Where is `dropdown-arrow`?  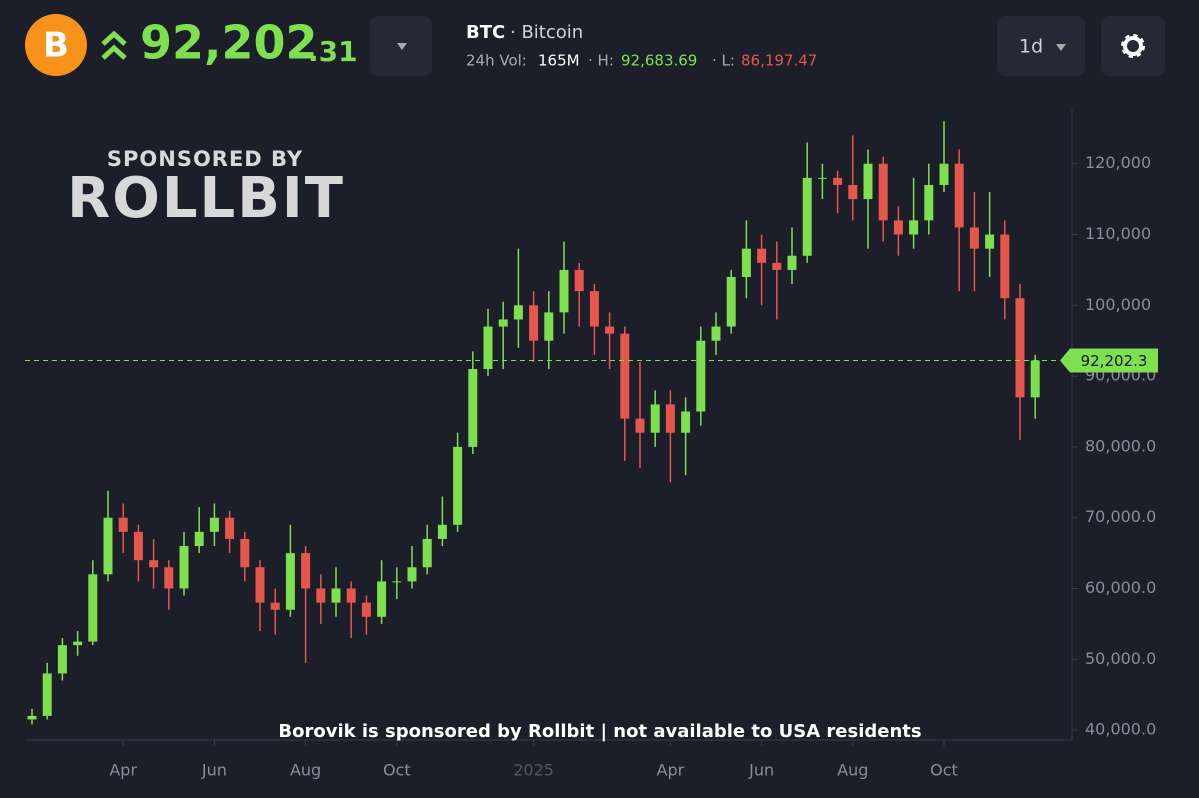 dropdown-arrow is located at coordinates (402, 46).